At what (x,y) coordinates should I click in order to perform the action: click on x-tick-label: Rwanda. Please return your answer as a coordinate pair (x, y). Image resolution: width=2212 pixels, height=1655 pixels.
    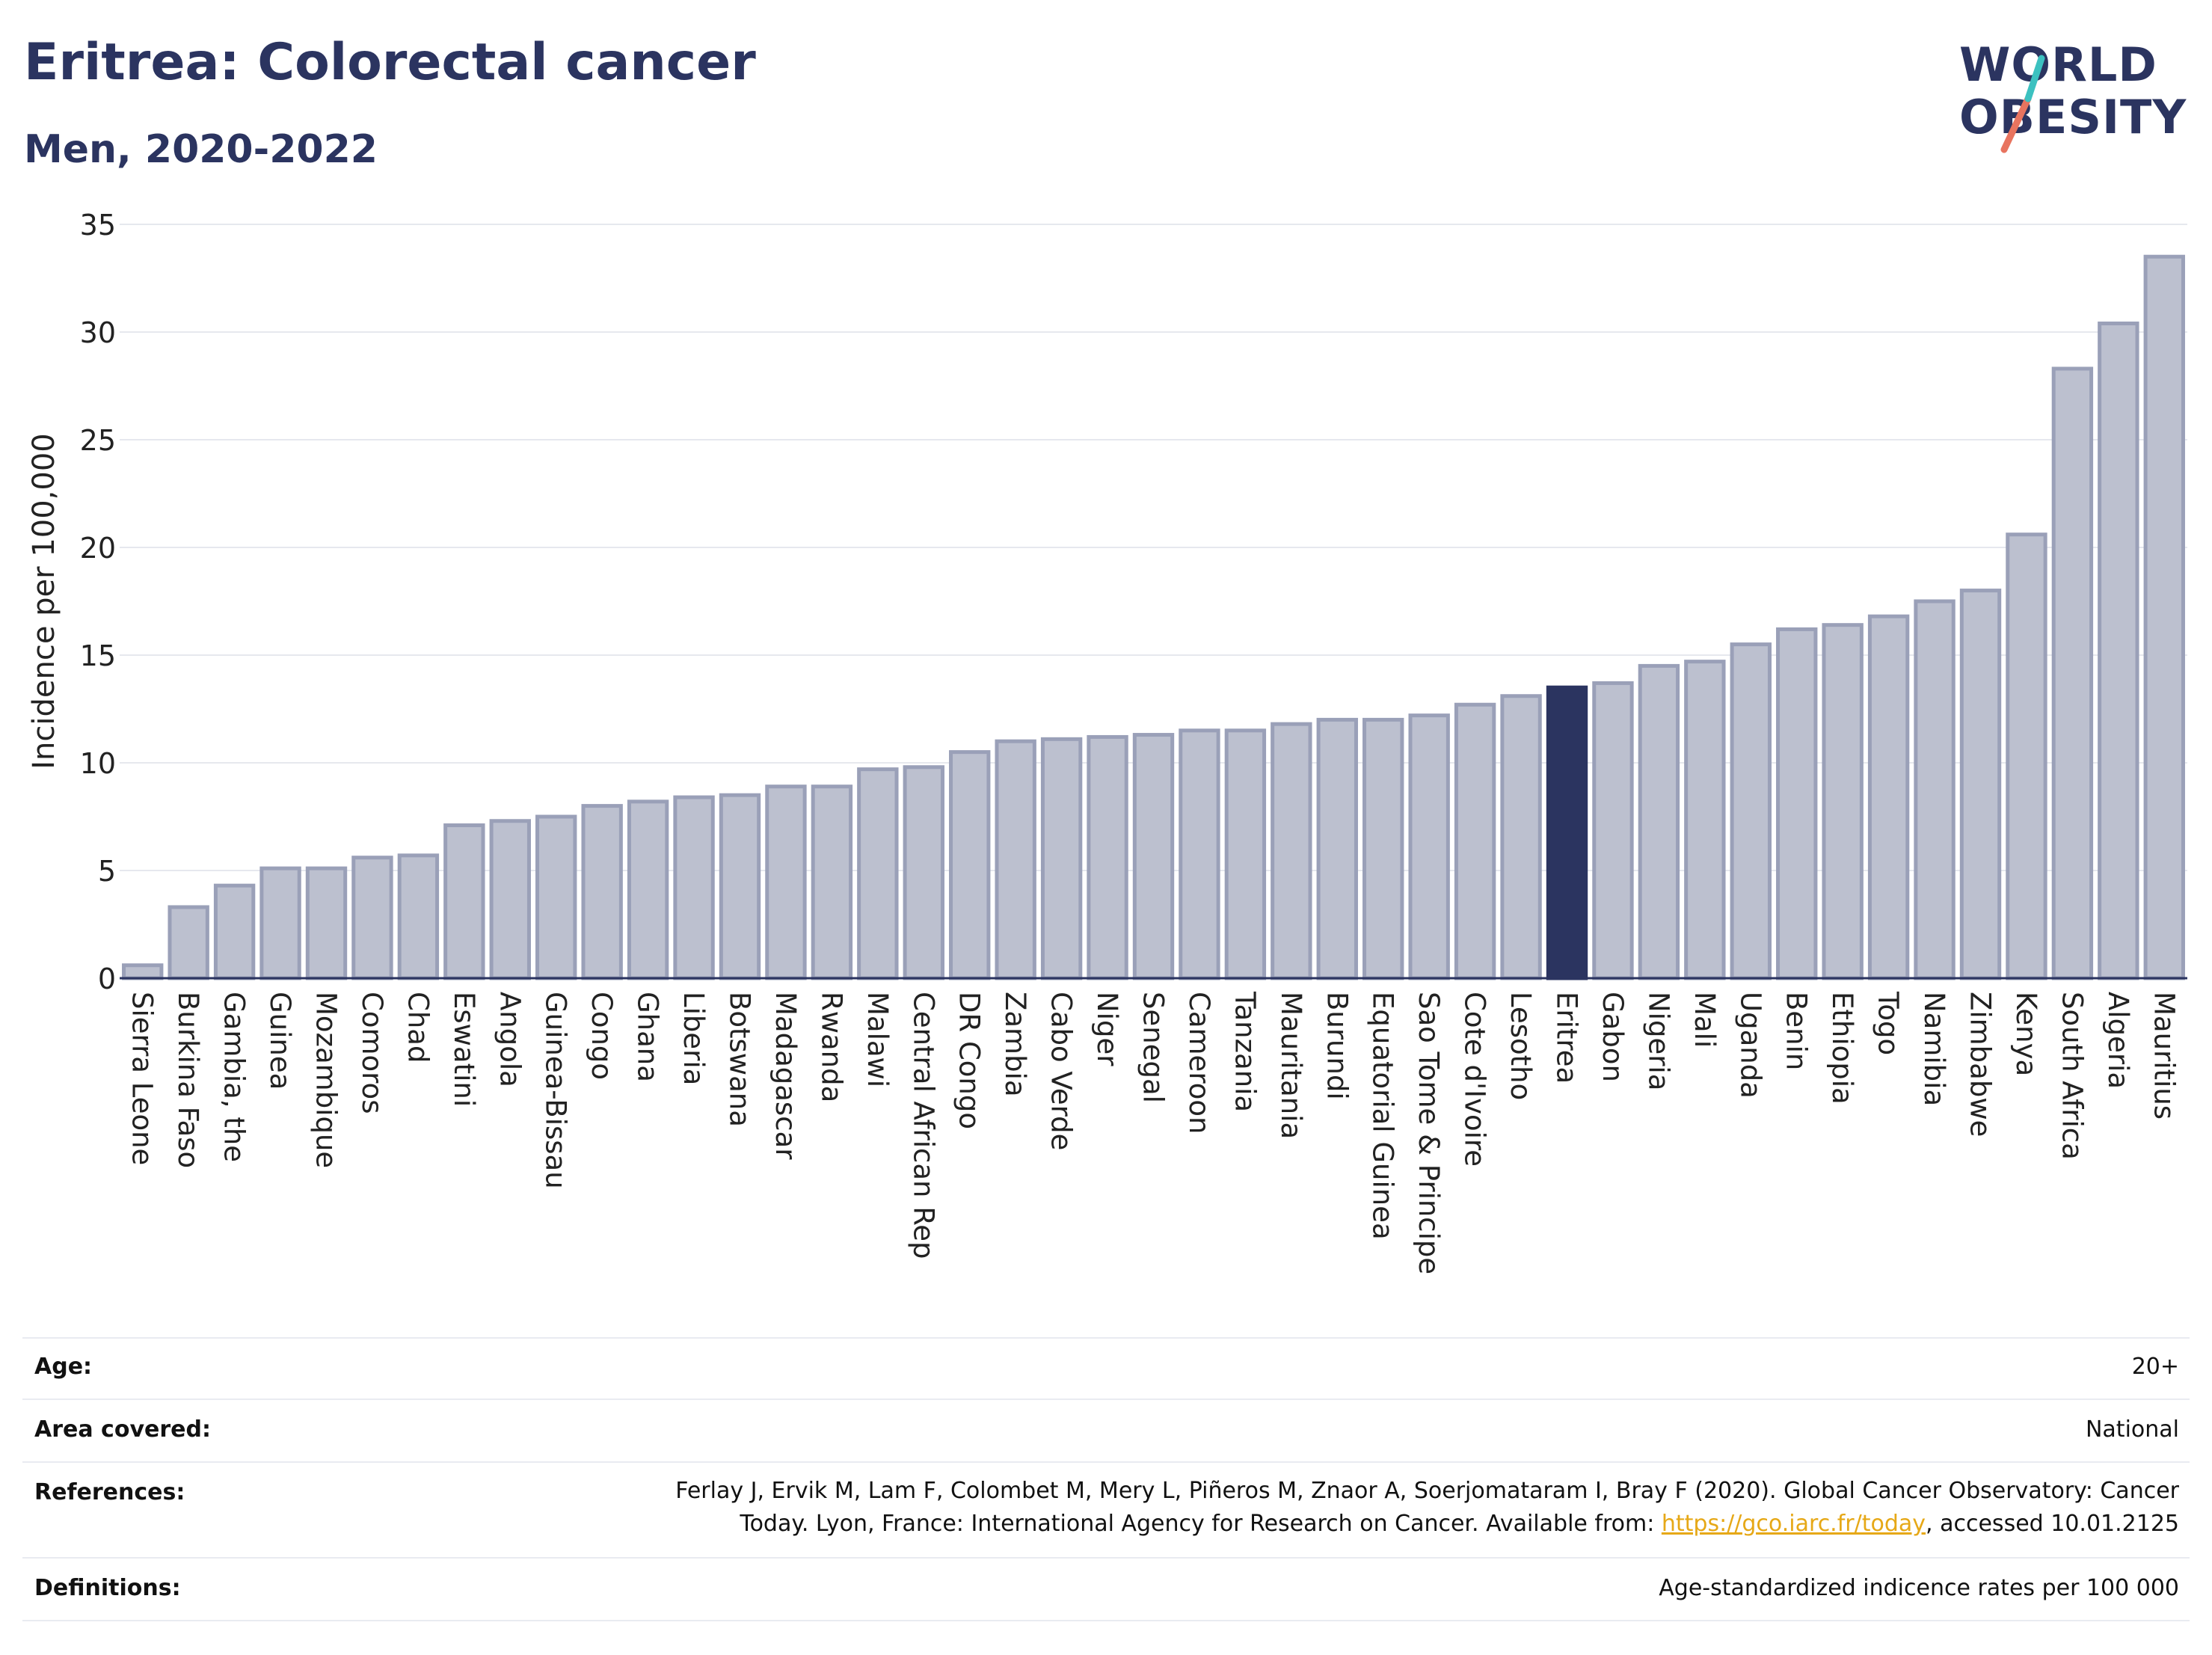
    Looking at the image, I should click on (831, 1047).